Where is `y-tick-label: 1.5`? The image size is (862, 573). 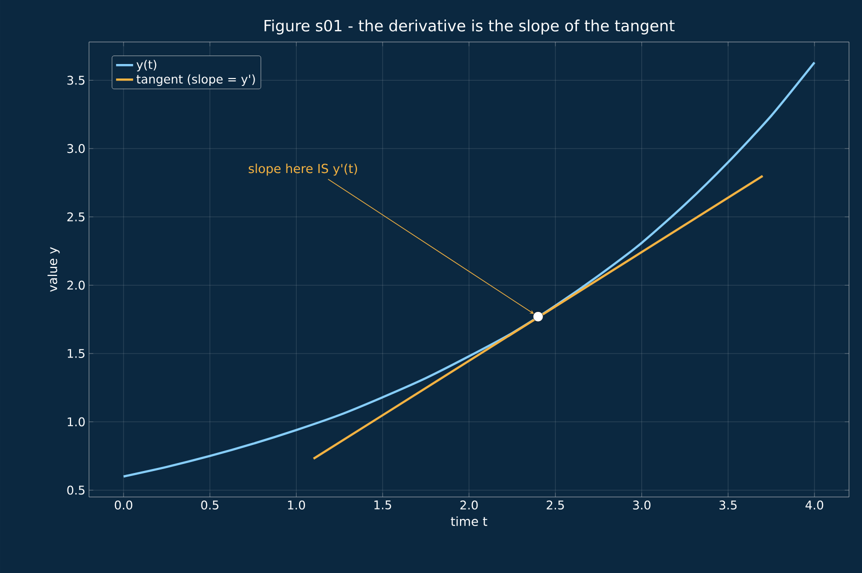
y-tick-label: 1.5 is located at coordinates (76, 353).